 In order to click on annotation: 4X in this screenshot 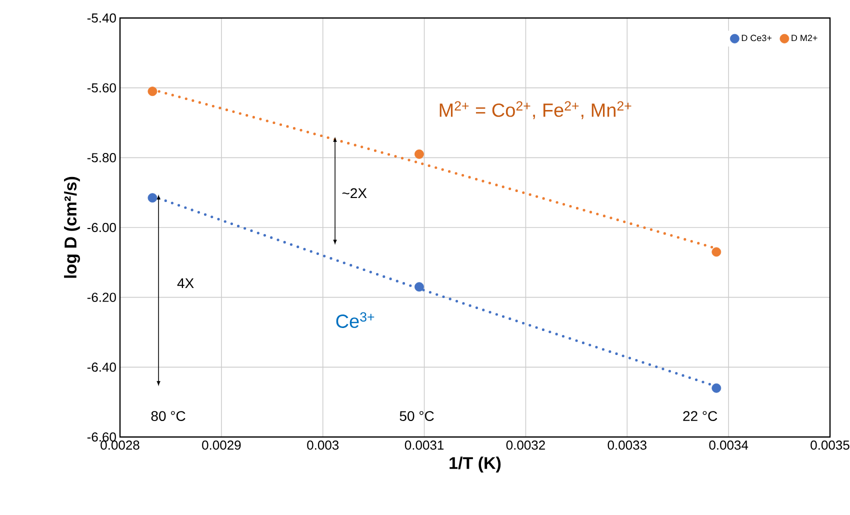, I will do `click(185, 283)`.